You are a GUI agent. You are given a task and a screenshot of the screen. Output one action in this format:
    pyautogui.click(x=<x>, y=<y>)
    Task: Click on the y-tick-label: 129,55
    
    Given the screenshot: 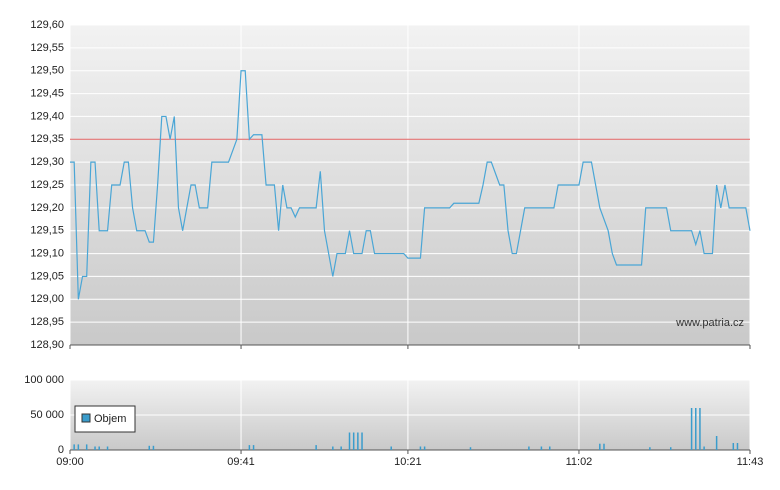 What is the action you would take?
    pyautogui.click(x=47, y=48)
    